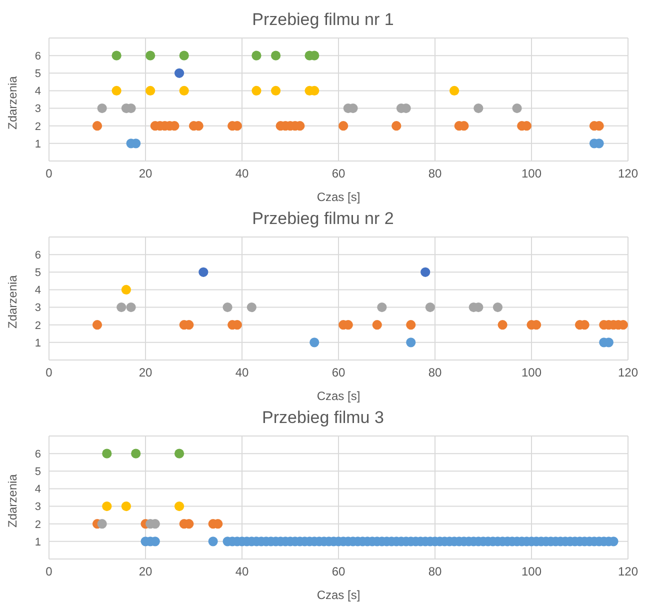 This screenshot has height=614, width=646. Describe the element at coordinates (323, 219) in the screenshot. I see `chart-title: Przebieg filmu nr 2` at that location.